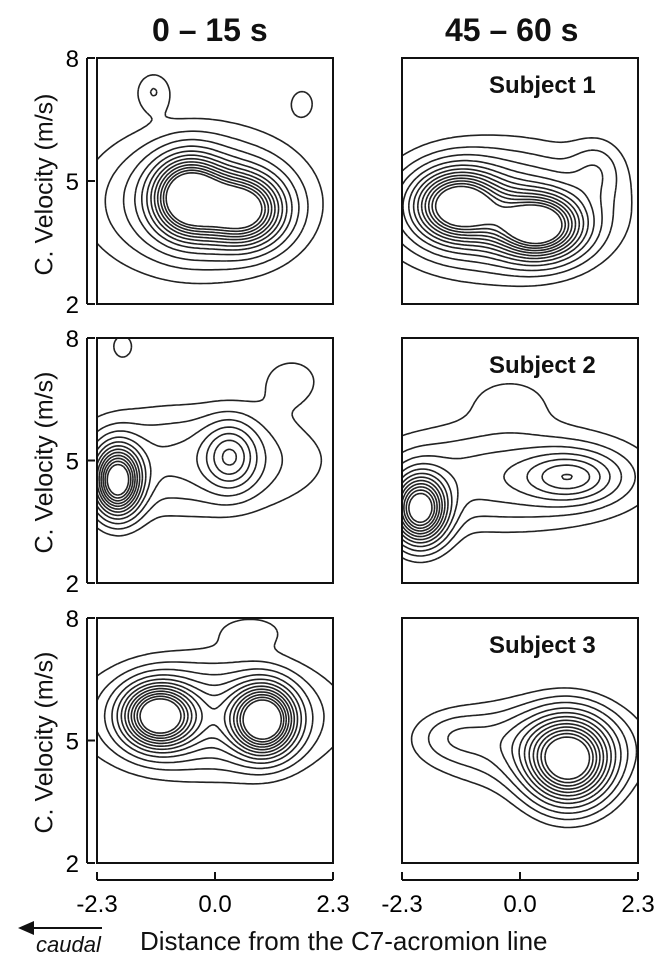 The width and height of the screenshot is (654, 963). Describe the element at coordinates (512, 30) in the screenshot. I see `column-title-right: 45 – 60 s` at that location.